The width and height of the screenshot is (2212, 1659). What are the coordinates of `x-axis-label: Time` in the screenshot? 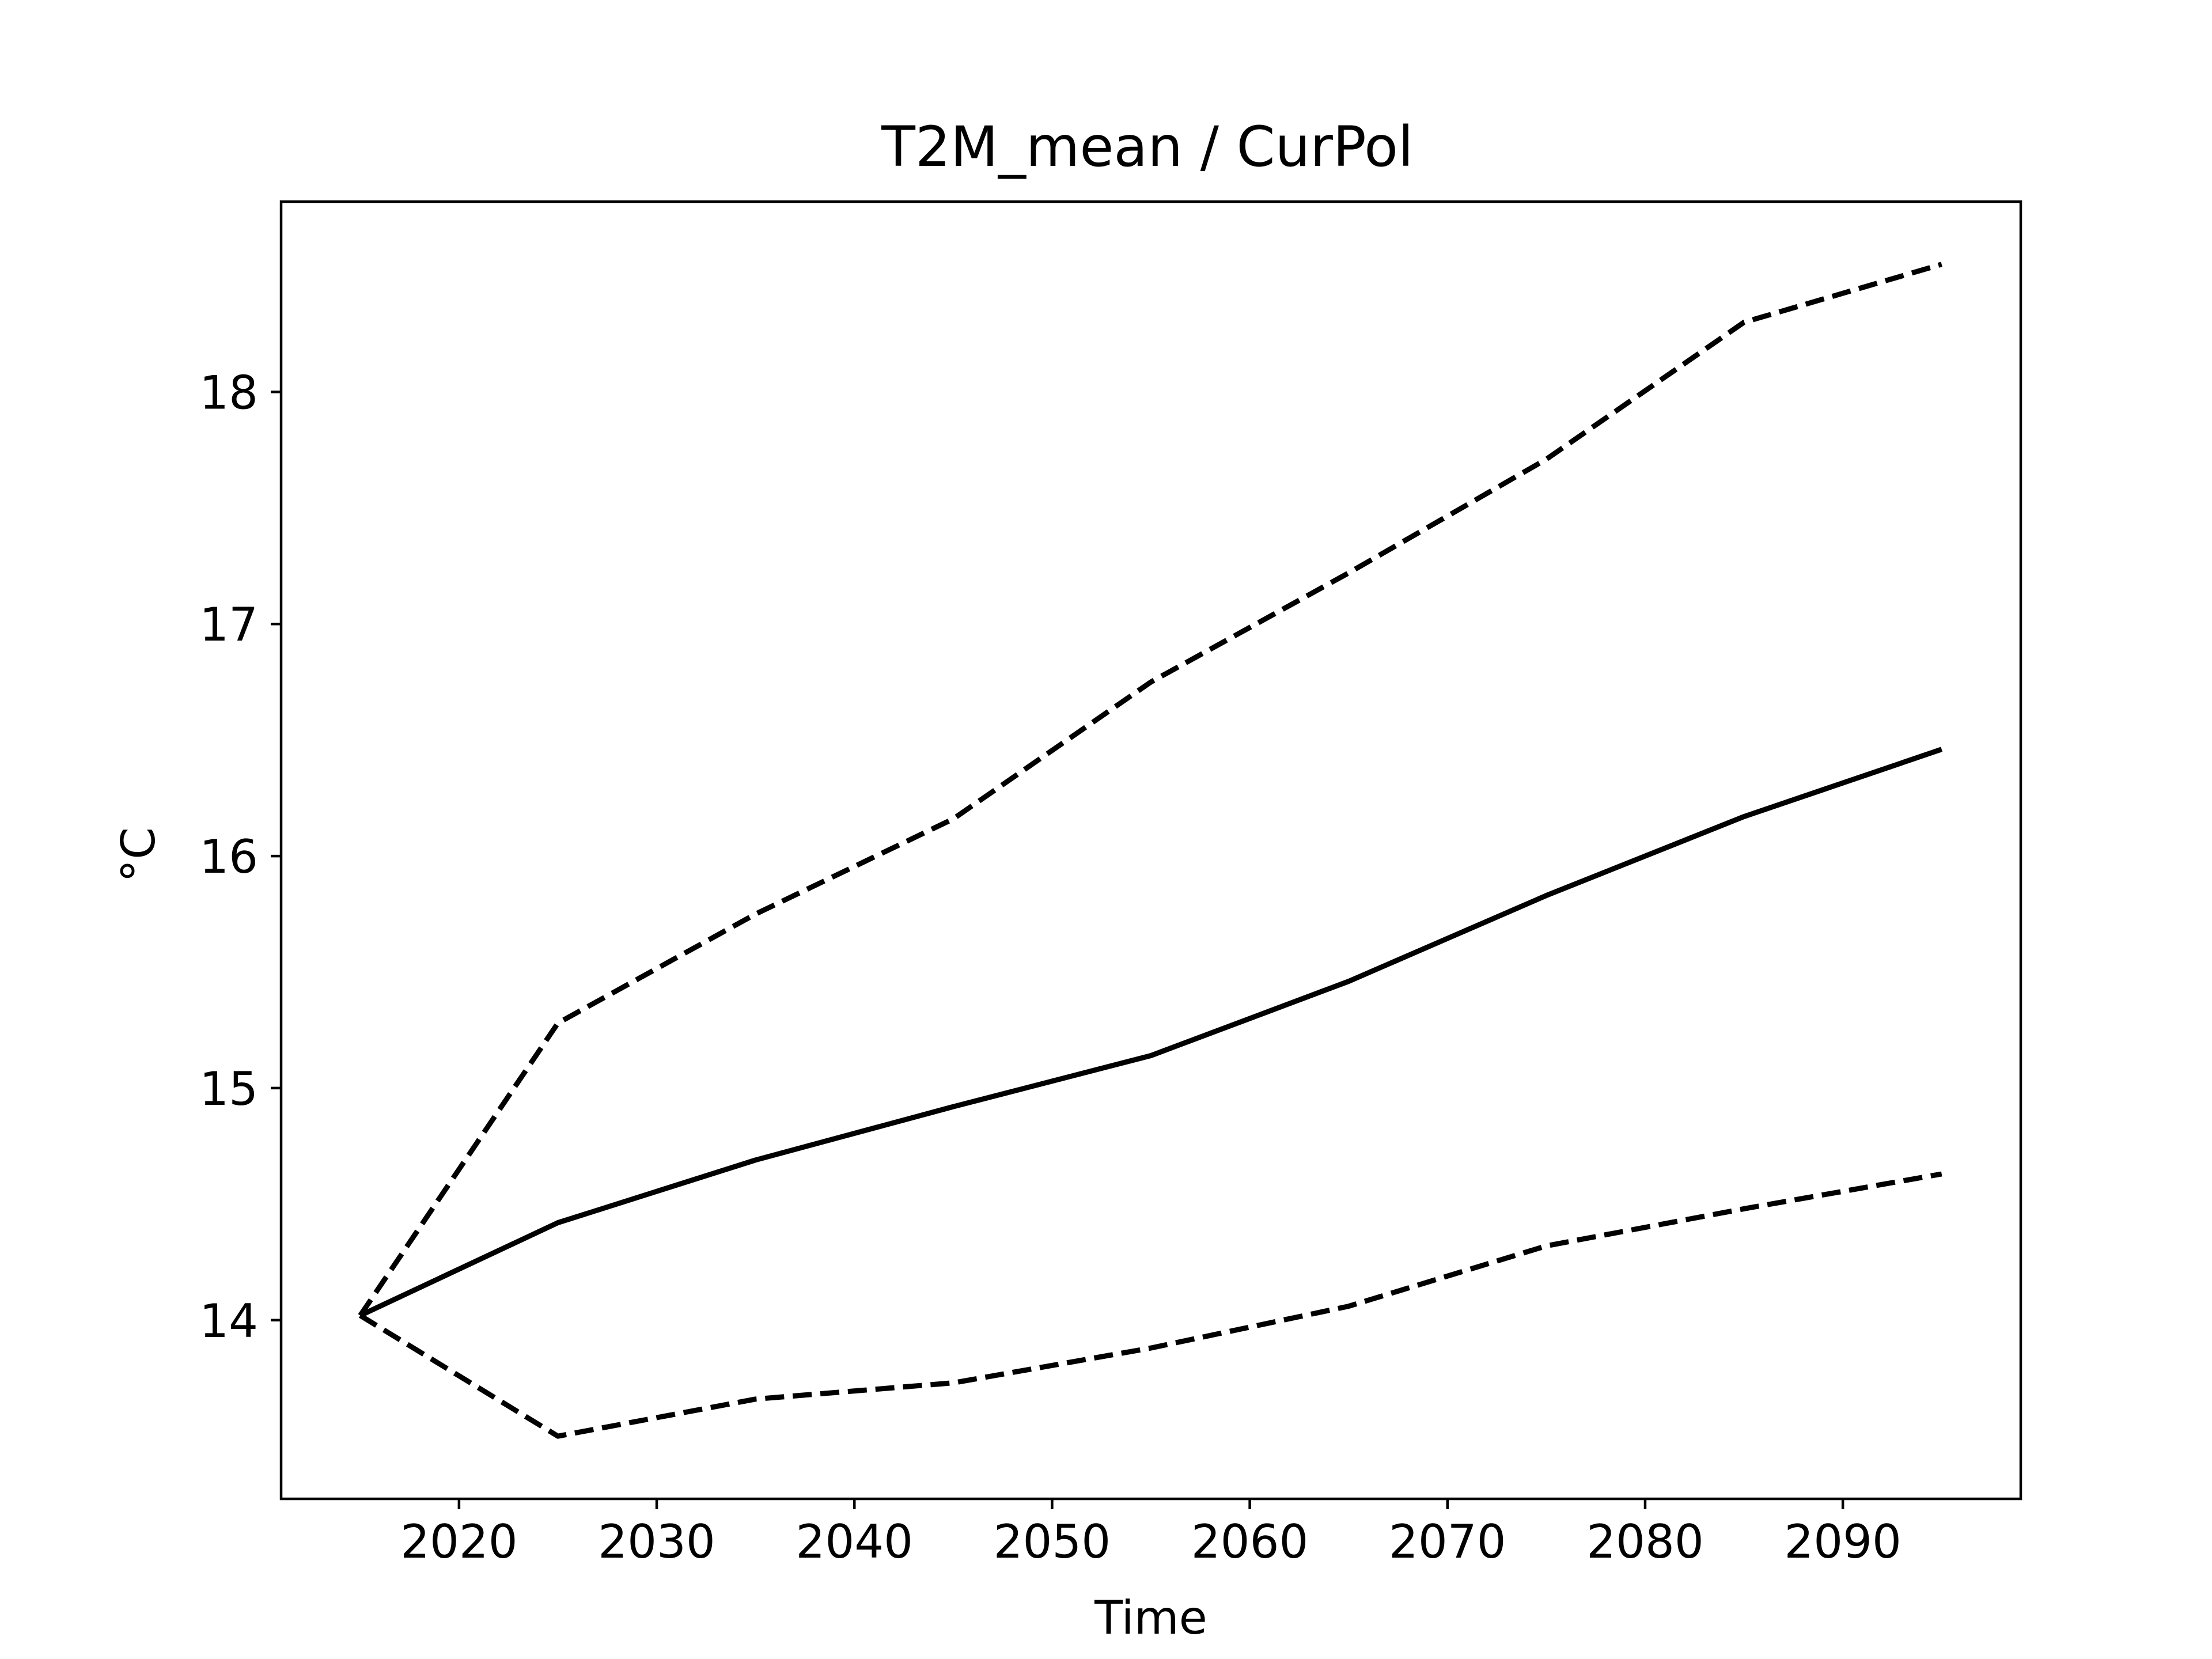 It's located at (1150, 1618).